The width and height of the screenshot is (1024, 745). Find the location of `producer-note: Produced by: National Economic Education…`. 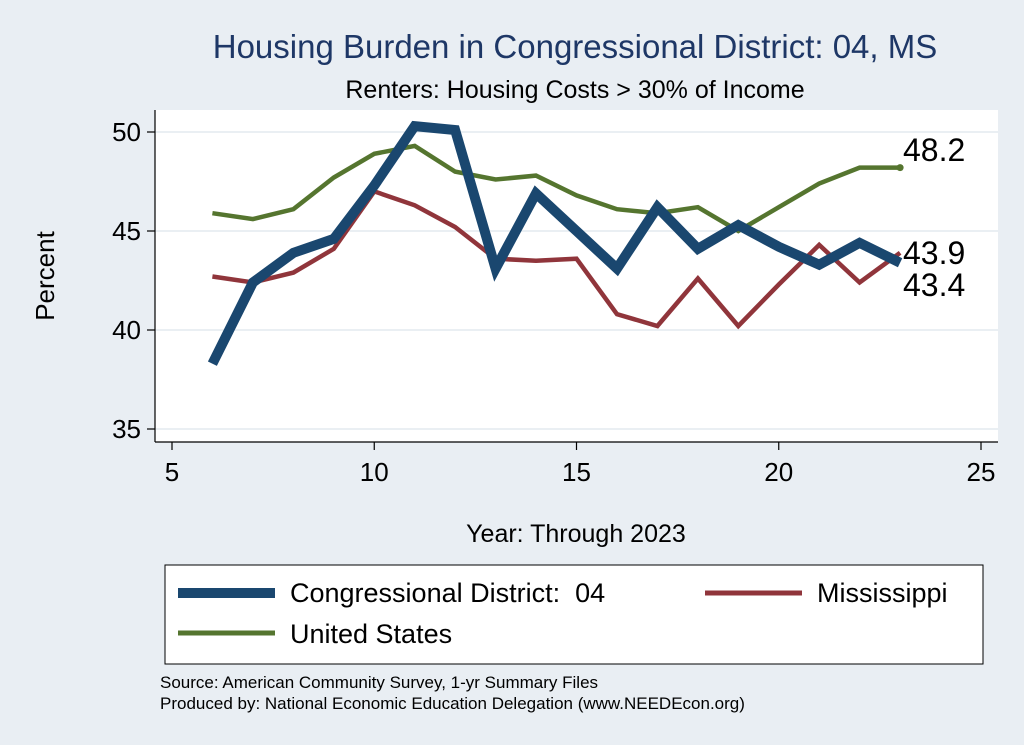

producer-note: Produced by: National Economic Education… is located at coordinates (452, 703).